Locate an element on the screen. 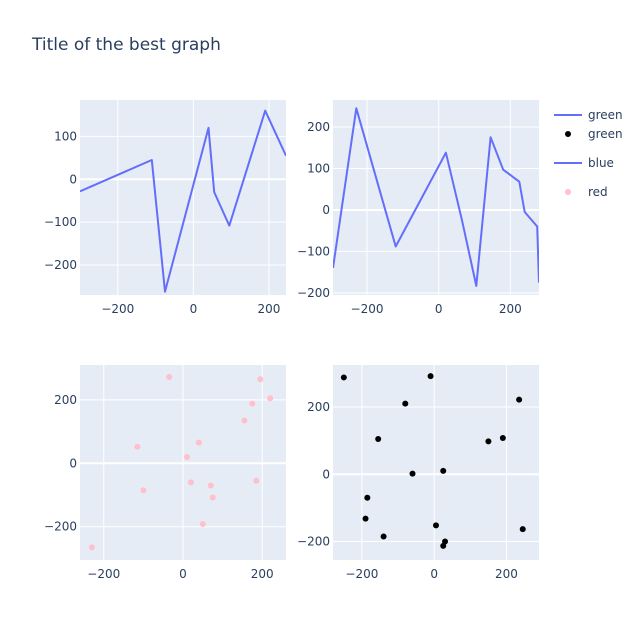 The height and width of the screenshot is (640, 640). legend-label: red is located at coordinates (598, 192).